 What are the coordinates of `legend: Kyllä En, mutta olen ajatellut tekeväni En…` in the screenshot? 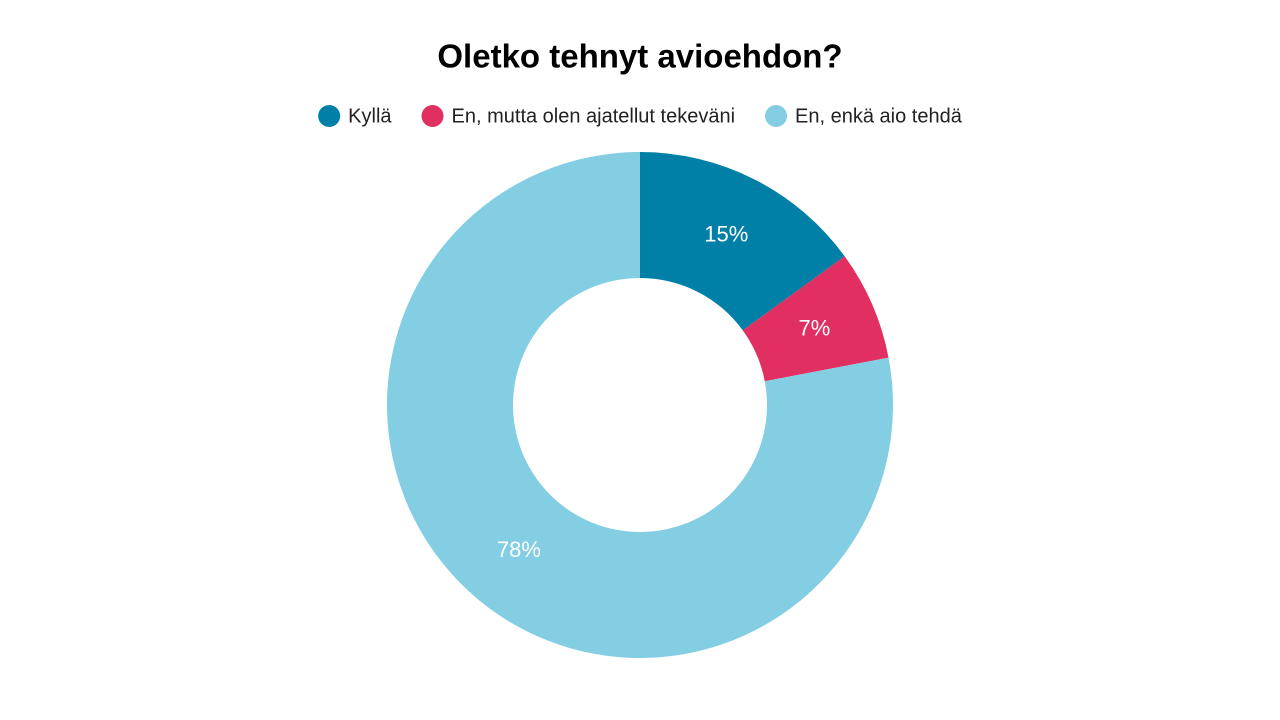 It's located at (640, 116).